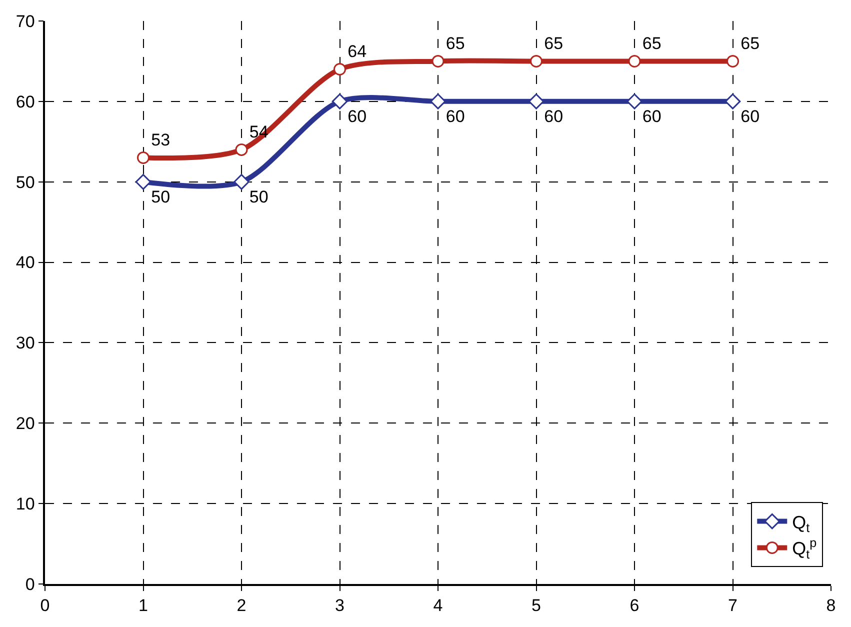 The height and width of the screenshot is (627, 851). I want to click on x-tick-label: 0, so click(45, 606).